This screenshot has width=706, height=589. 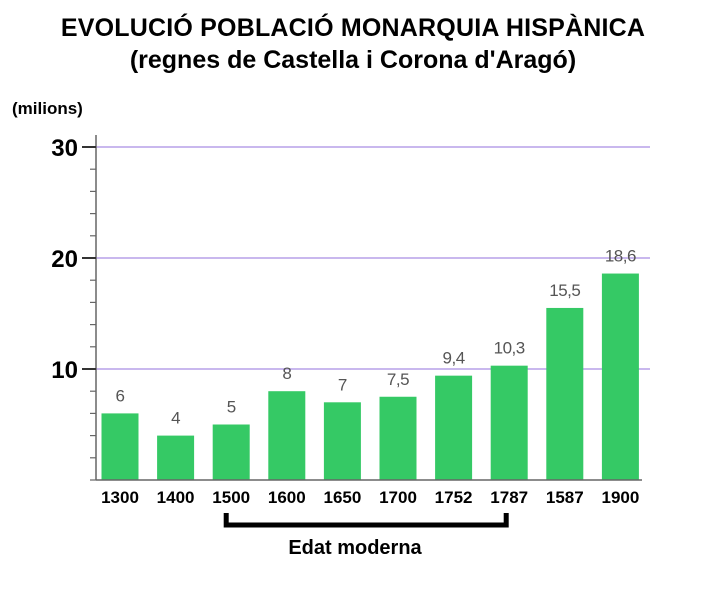 I want to click on bar-value-label: 6, so click(x=120, y=395).